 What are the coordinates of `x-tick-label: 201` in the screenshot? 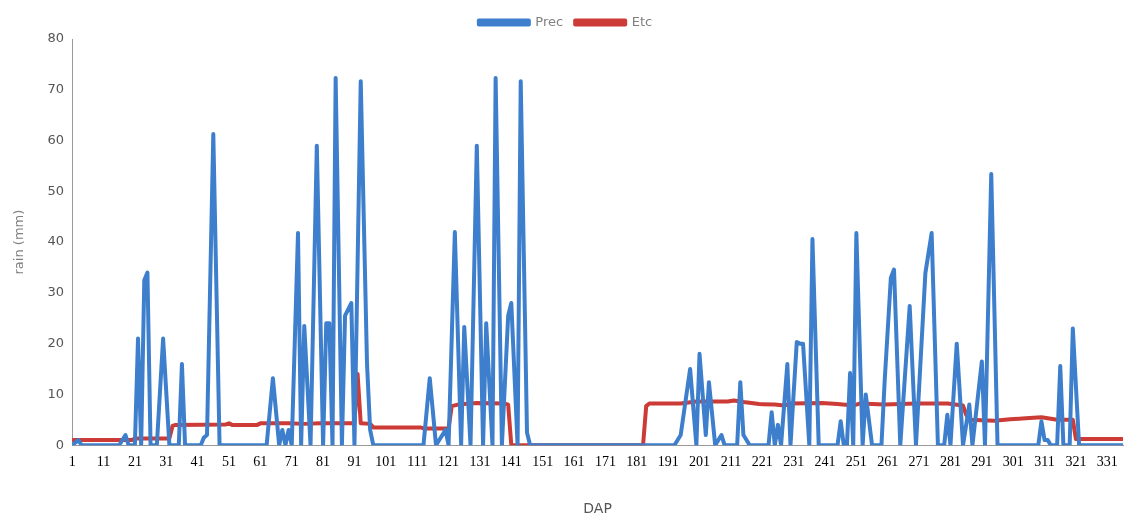 It's located at (700, 461).